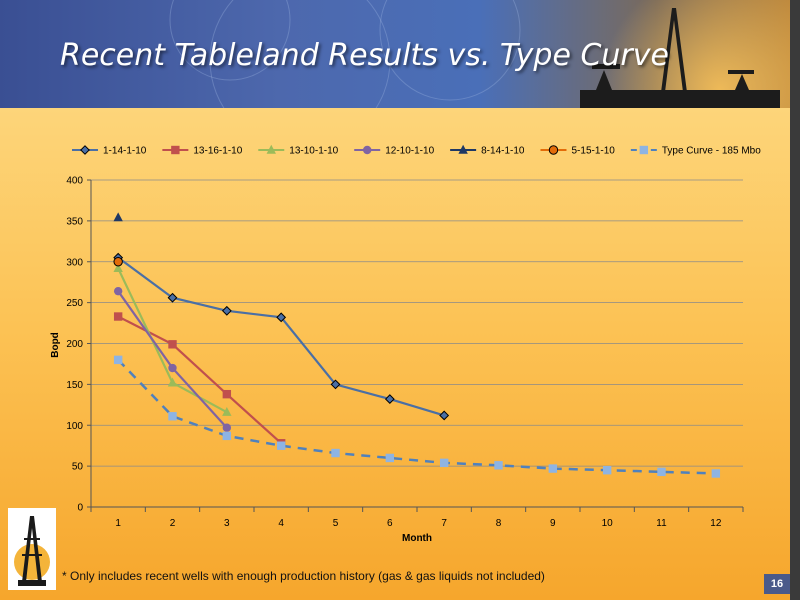  Describe the element at coordinates (608, 523) in the screenshot. I see `x-tick-label: 10` at that location.